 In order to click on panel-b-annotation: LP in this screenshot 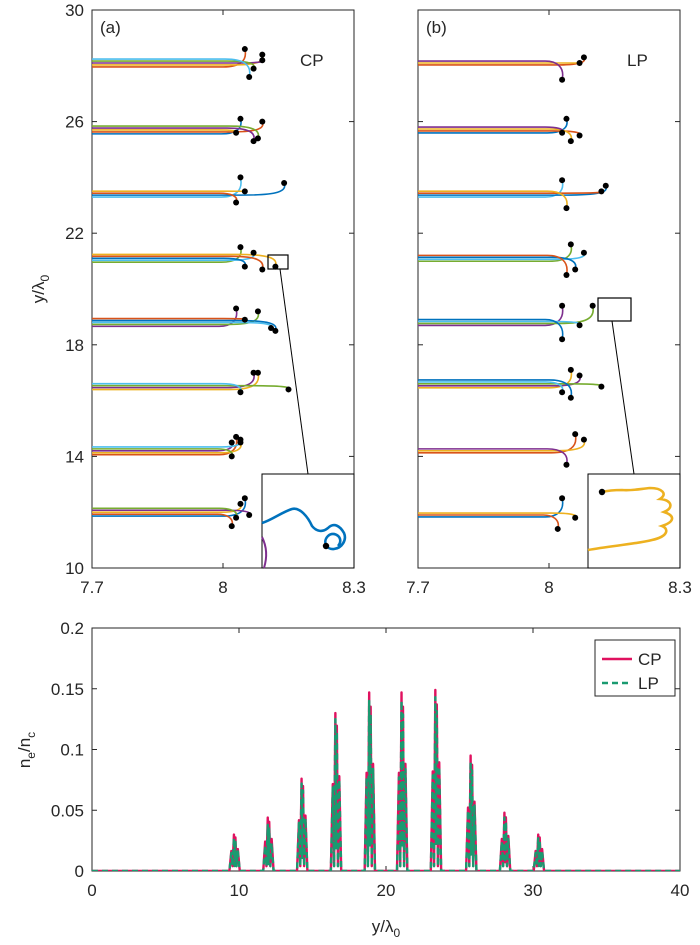, I will do `click(637, 60)`.